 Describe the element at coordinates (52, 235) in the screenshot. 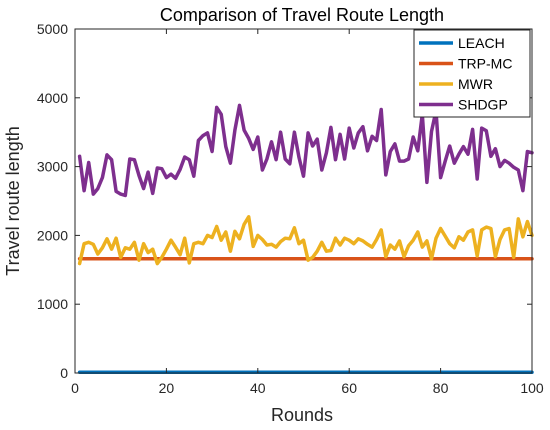

I see `y-tick-label: 2000` at that location.